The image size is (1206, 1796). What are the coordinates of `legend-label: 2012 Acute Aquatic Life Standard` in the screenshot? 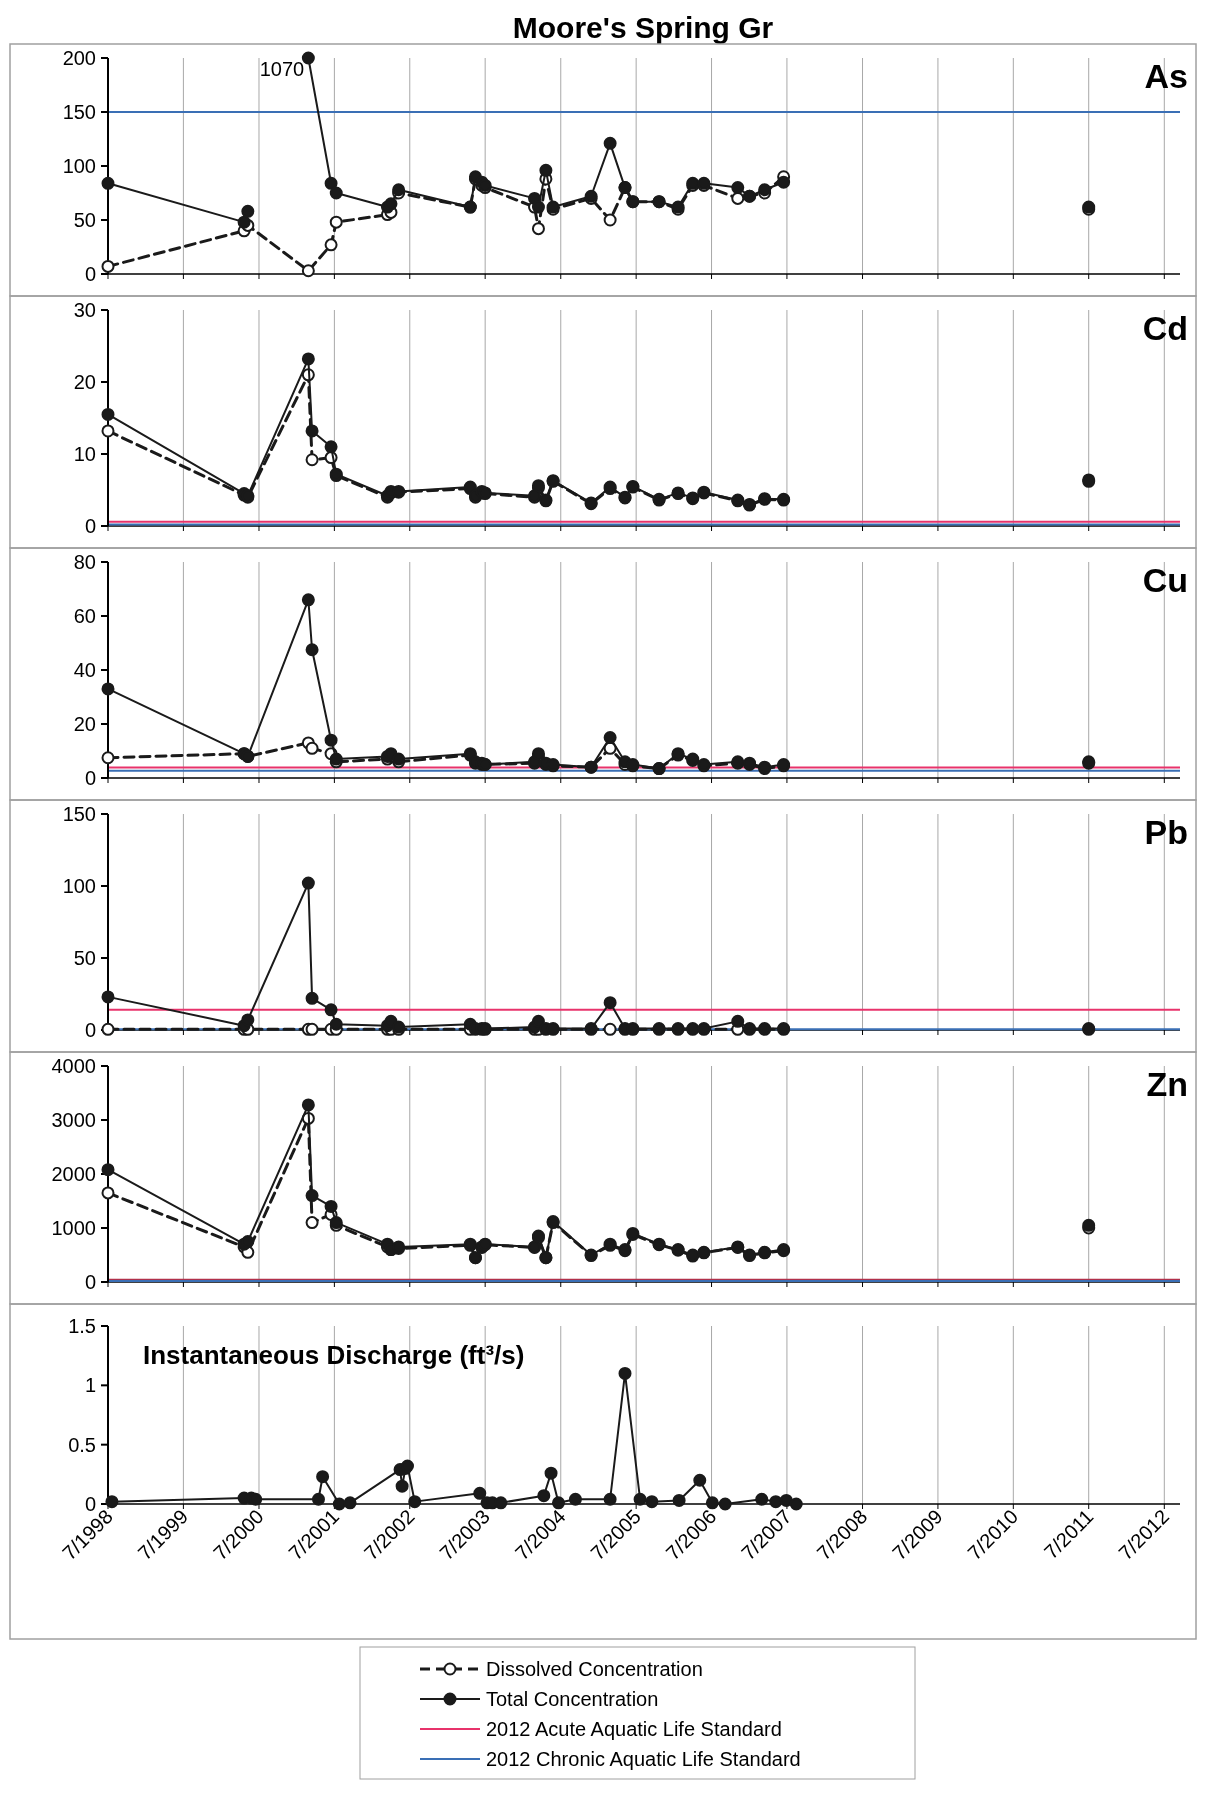 It's located at (634, 1729).